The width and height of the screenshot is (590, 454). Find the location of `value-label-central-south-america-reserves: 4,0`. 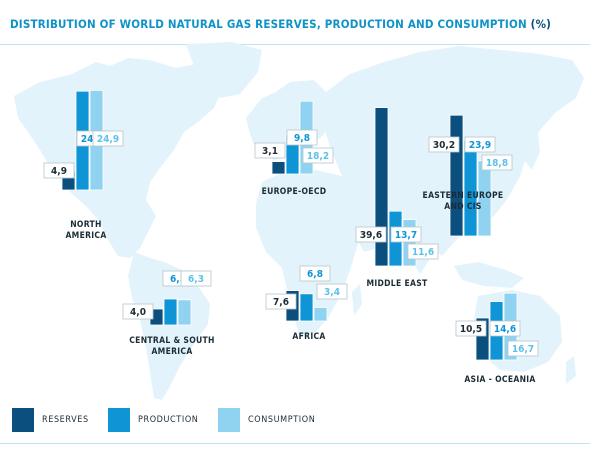

value-label-central-south-america-reserves: 4,0 is located at coordinates (138, 311).